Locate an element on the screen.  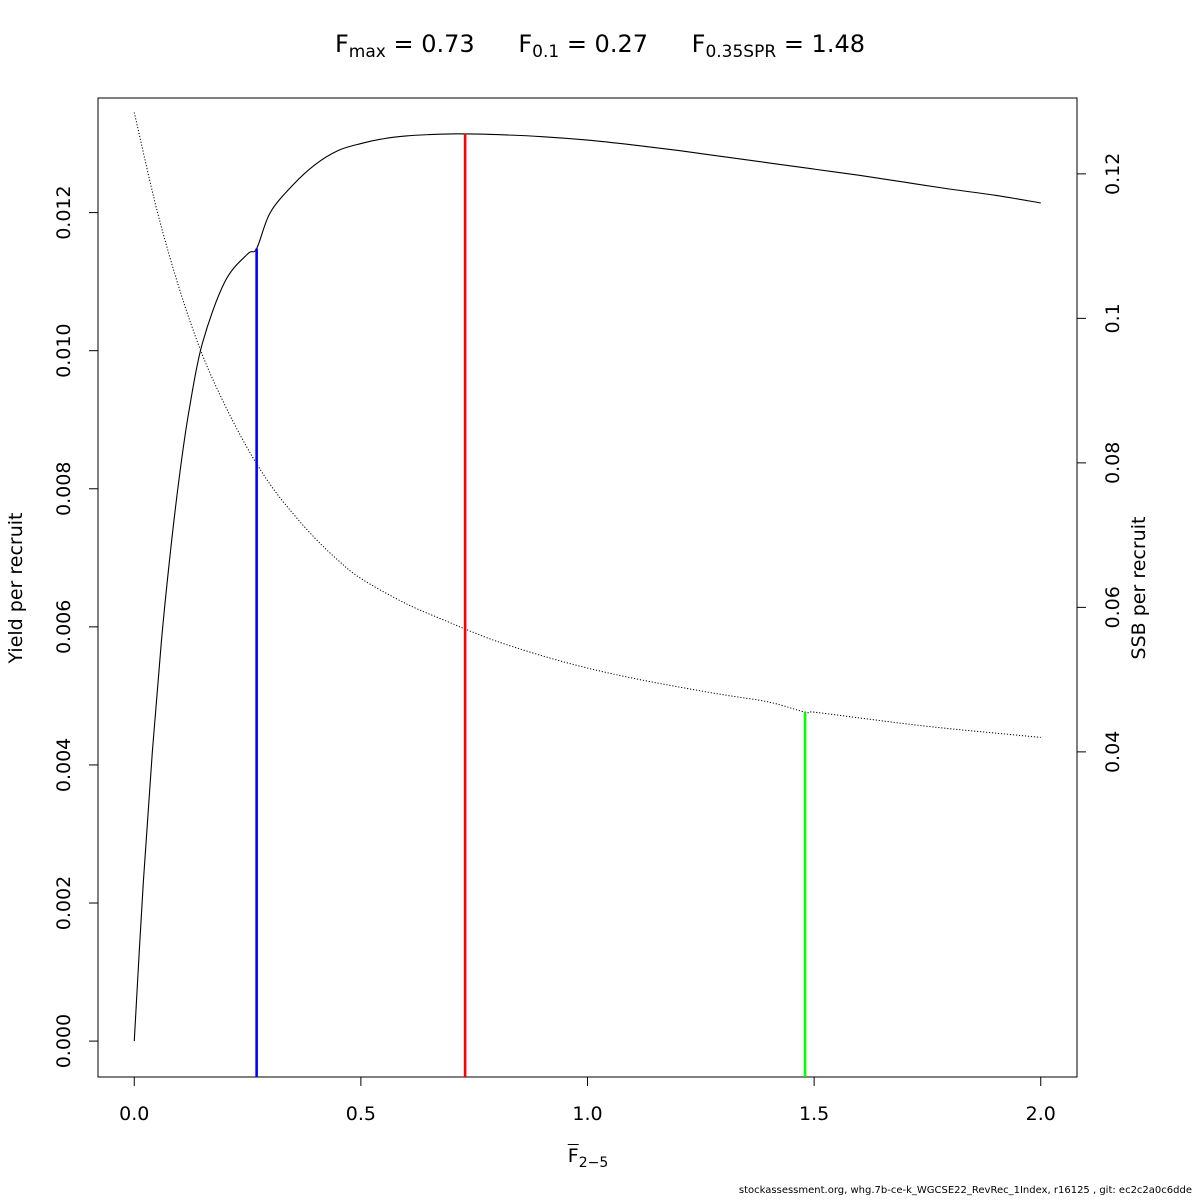
y-right-label: SSB per recruit is located at coordinates (1139, 588).